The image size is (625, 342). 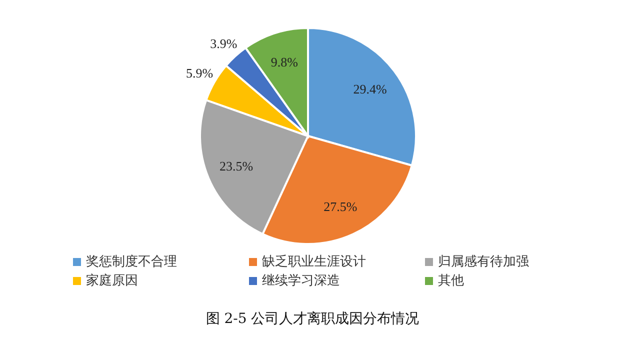 I want to click on data-label: 3.9%, so click(x=224, y=43).